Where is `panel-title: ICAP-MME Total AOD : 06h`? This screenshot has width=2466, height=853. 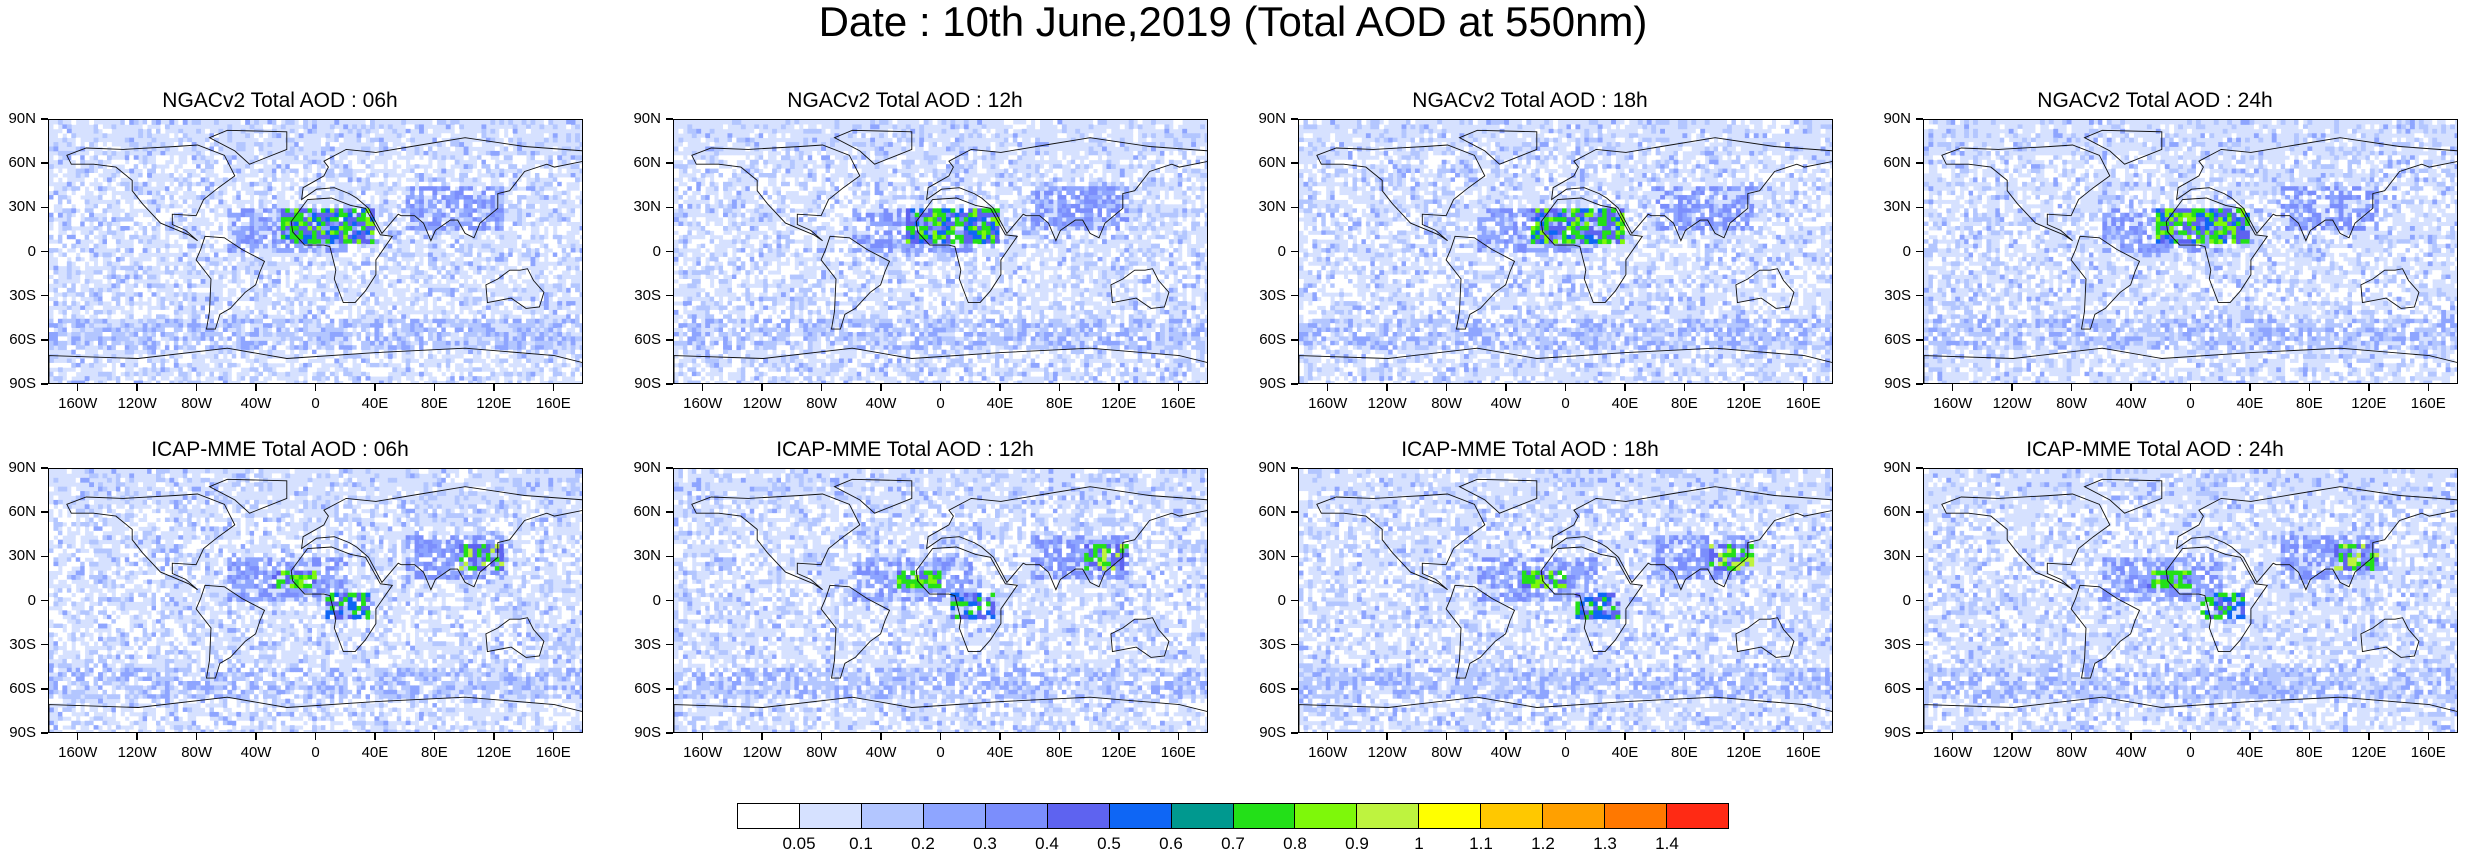
panel-title: ICAP-MME Total AOD : 06h is located at coordinates (290, 450).